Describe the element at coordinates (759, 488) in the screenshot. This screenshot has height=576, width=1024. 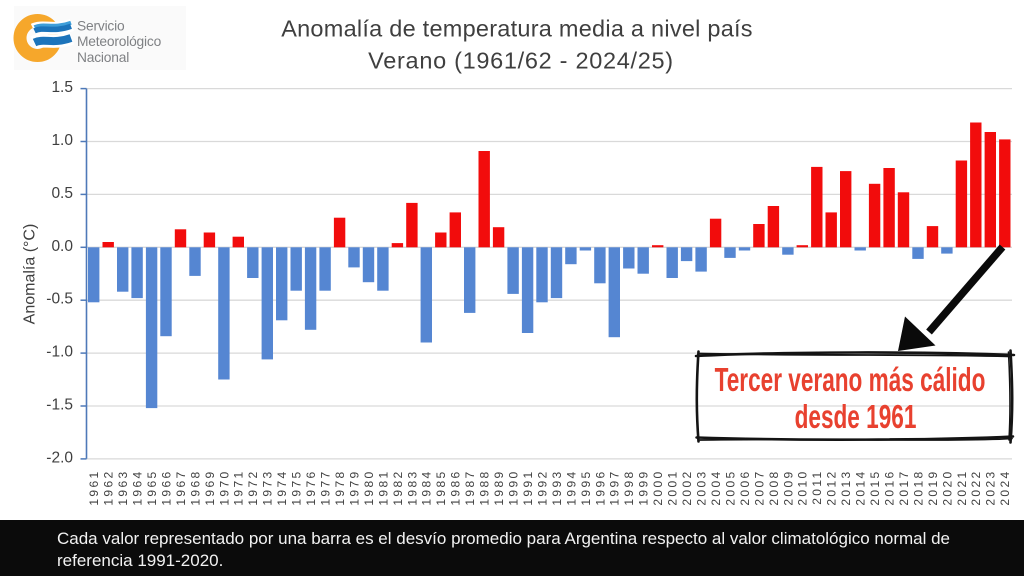
I see `svg-text: 2007` at that location.